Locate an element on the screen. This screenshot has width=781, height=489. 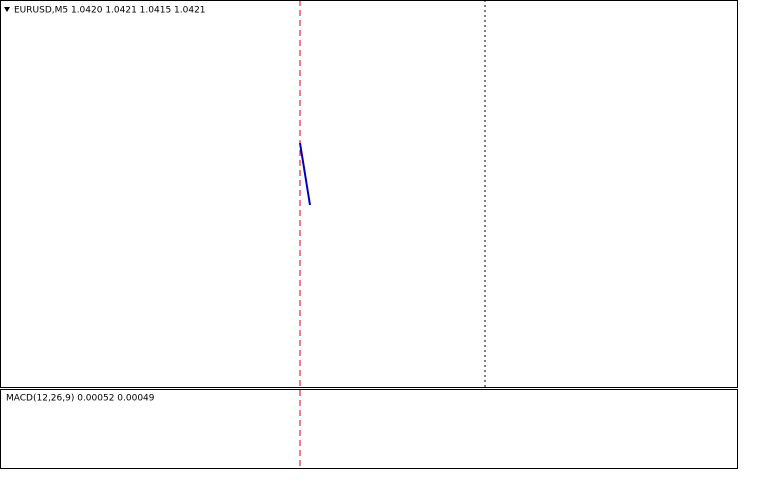
drawn-trendline is located at coordinates (305, 174).